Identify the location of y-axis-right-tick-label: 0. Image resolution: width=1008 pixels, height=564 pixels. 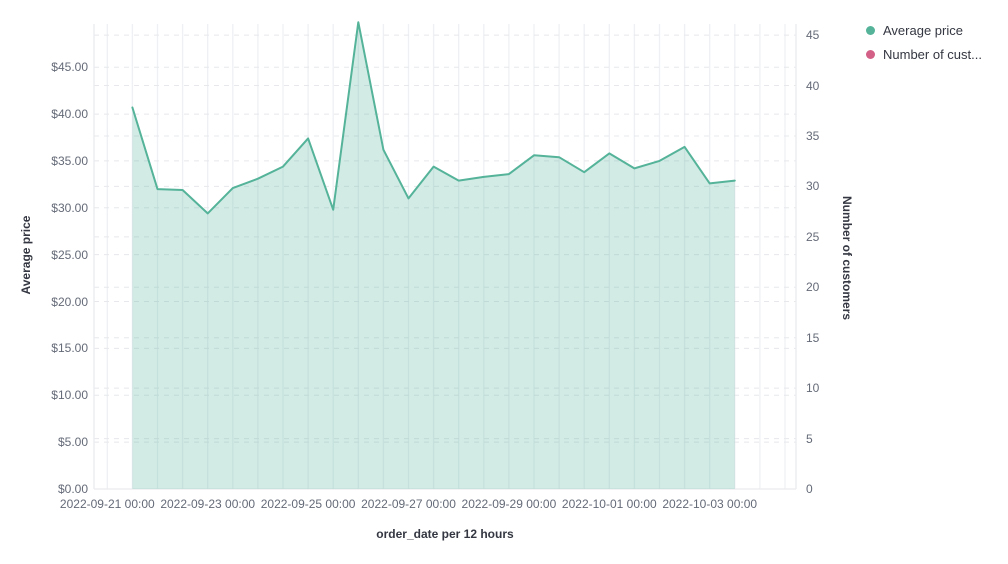
(809, 489).